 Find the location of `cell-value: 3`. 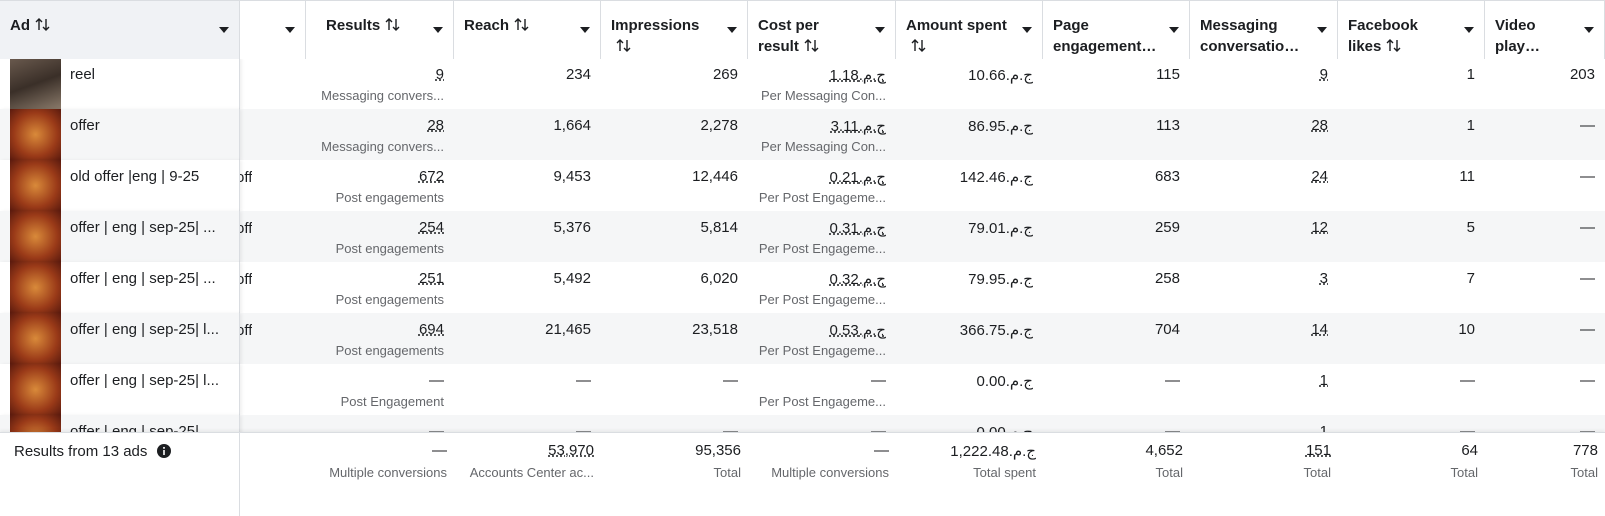

cell-value: 3 is located at coordinates (1323, 278).